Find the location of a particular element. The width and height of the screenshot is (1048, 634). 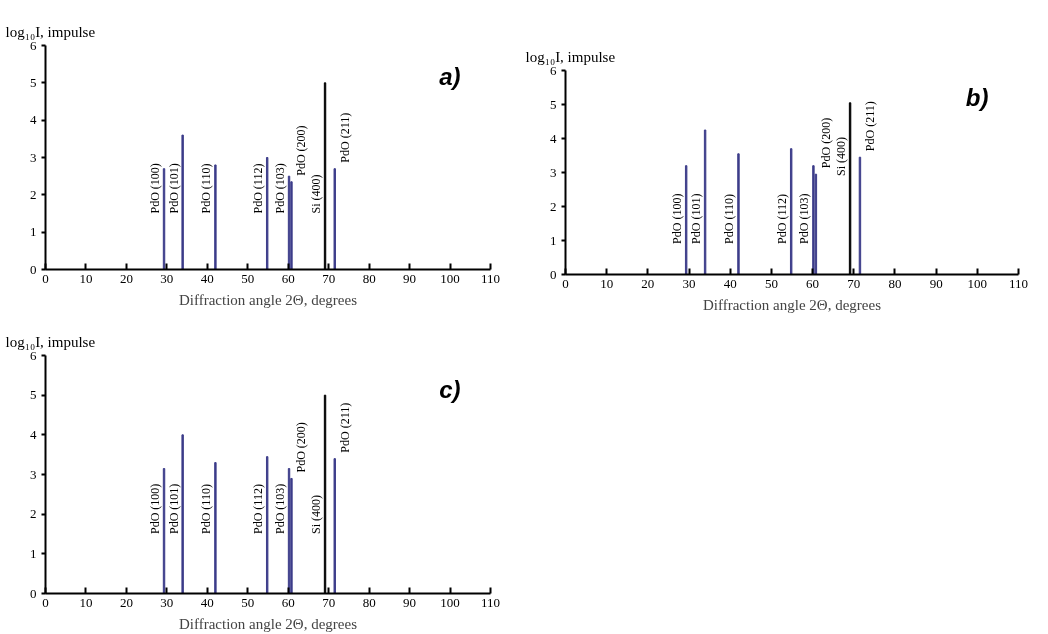

annotation: c) is located at coordinates (450, 390).